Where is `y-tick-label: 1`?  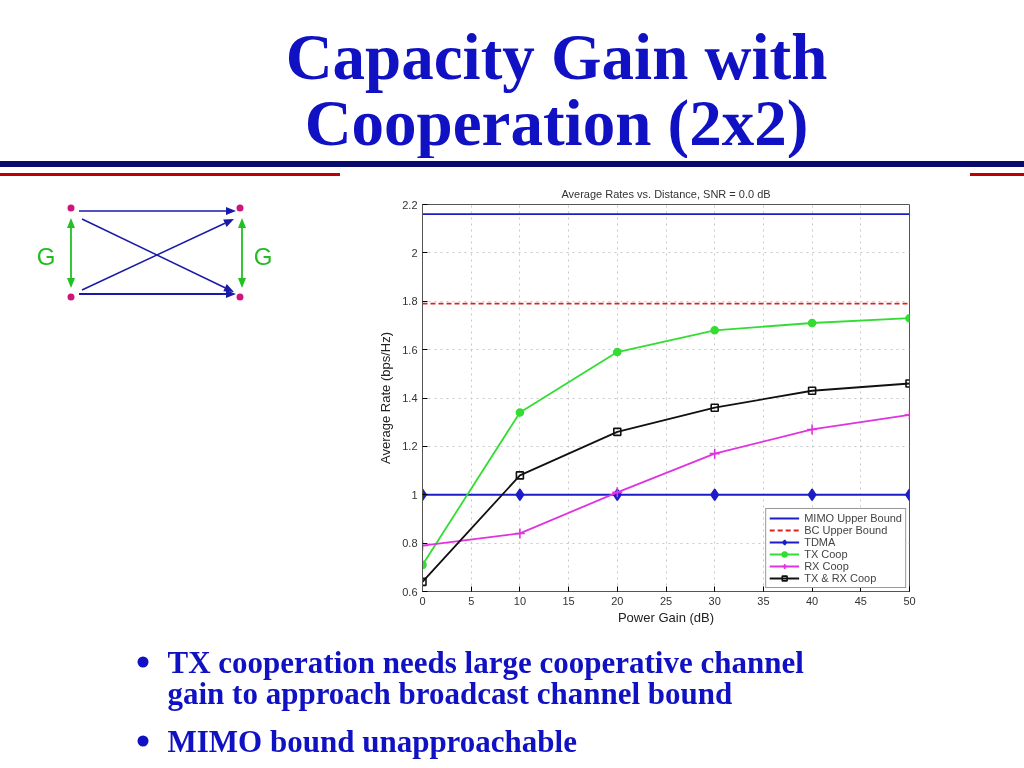 y-tick-label: 1 is located at coordinates (414, 494).